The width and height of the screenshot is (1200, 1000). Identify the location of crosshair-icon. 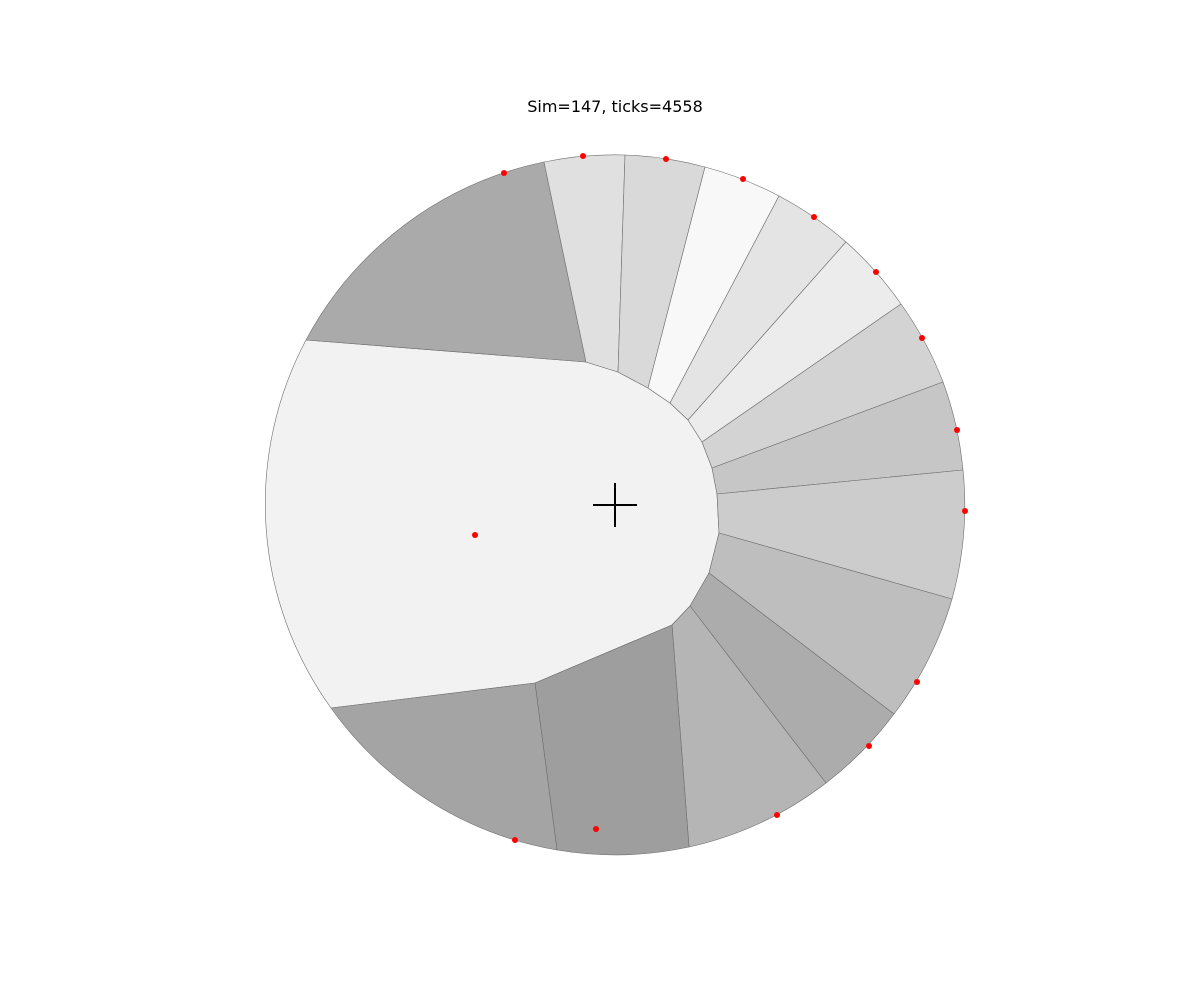
(615, 505).